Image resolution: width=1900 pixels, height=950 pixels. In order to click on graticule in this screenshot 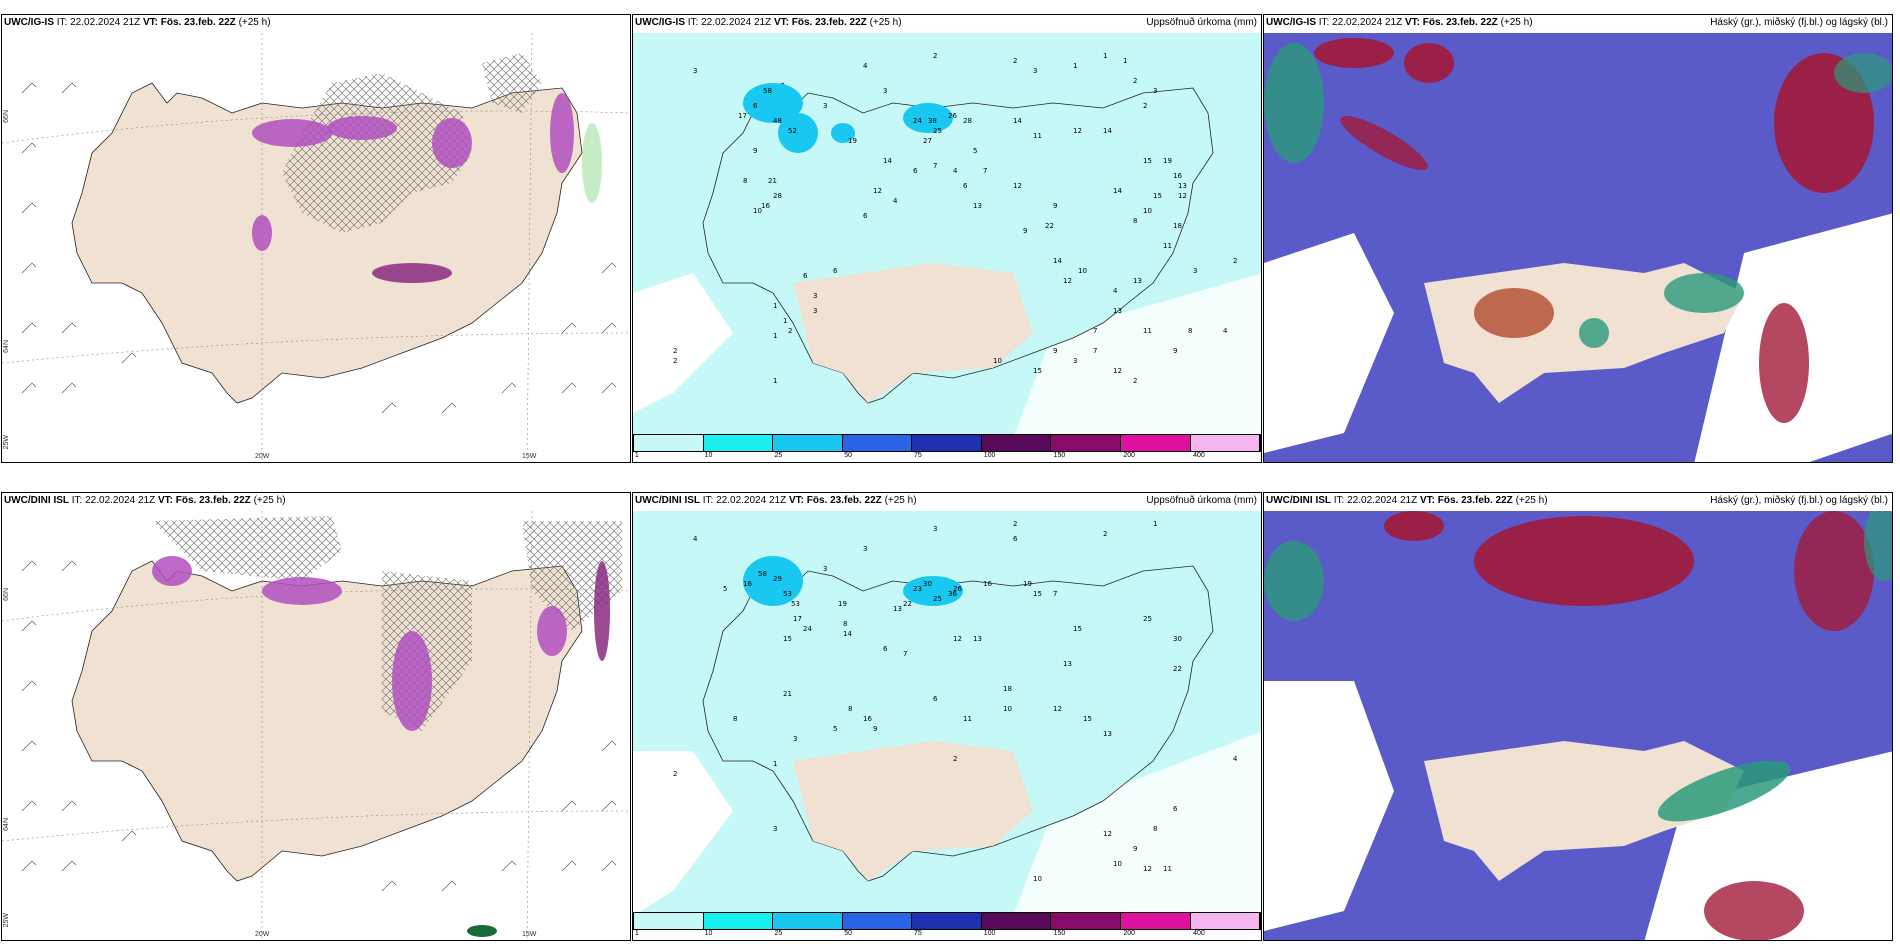, I will do `click(316, 247)`.